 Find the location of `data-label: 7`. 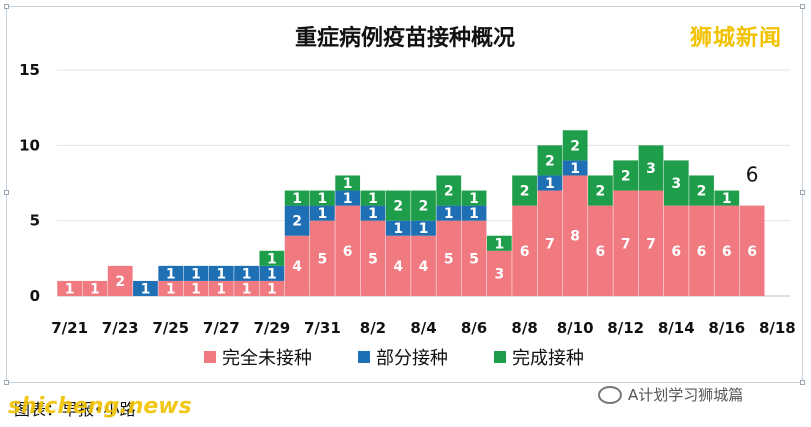

data-label: 7 is located at coordinates (651, 244).